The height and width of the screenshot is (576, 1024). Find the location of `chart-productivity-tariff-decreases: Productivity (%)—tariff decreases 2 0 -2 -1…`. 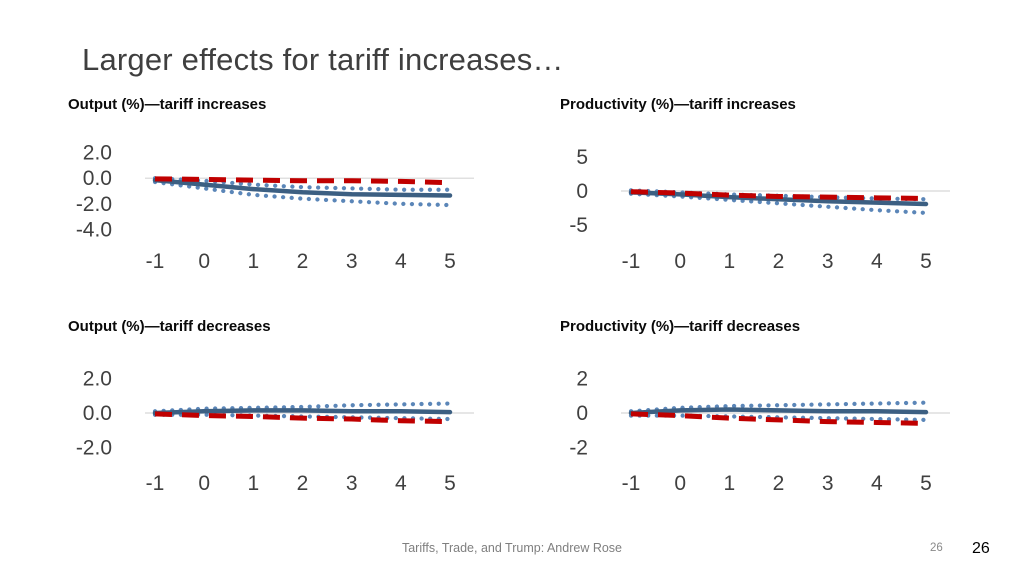

chart-productivity-tariff-decreases: Productivity (%)—tariff decreases 2 0 -2 -1… is located at coordinates (762, 409).